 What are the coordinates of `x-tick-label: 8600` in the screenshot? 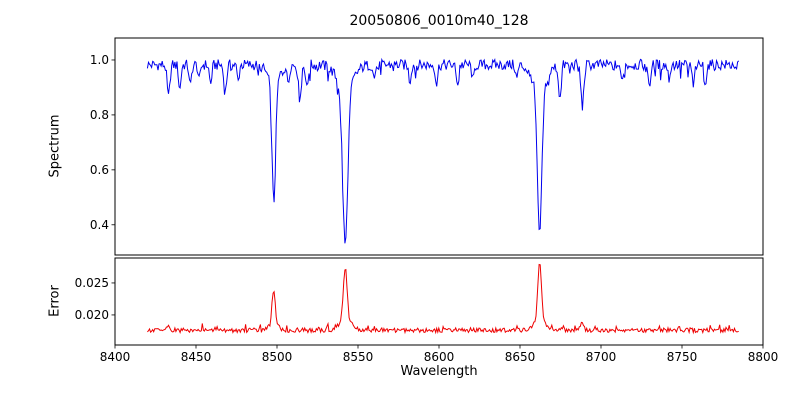 It's located at (439, 357).